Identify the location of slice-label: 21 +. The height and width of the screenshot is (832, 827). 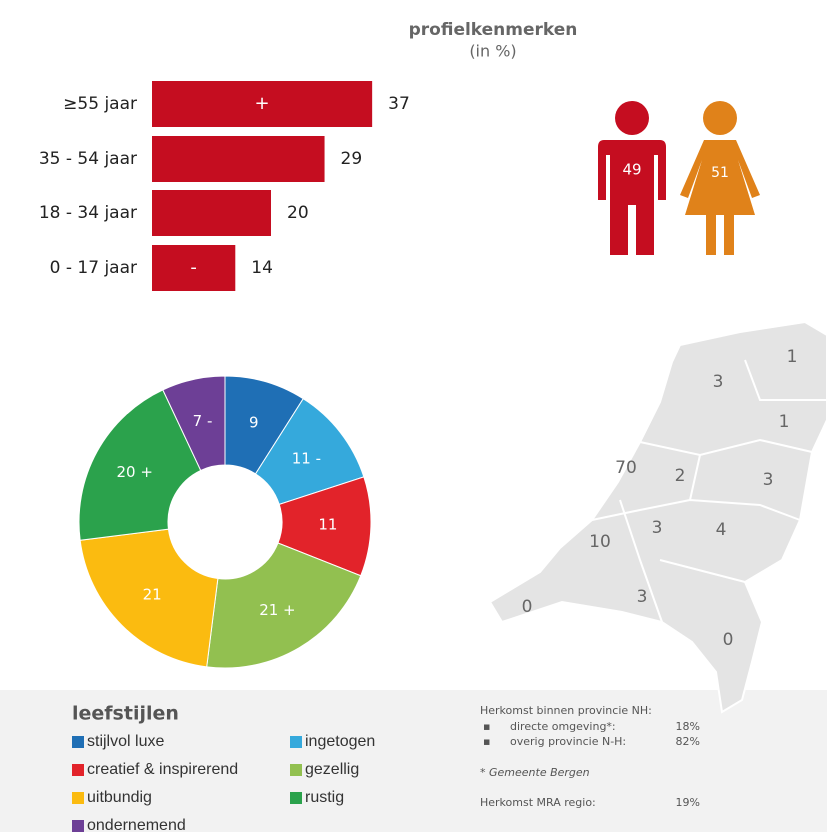
(277, 610).